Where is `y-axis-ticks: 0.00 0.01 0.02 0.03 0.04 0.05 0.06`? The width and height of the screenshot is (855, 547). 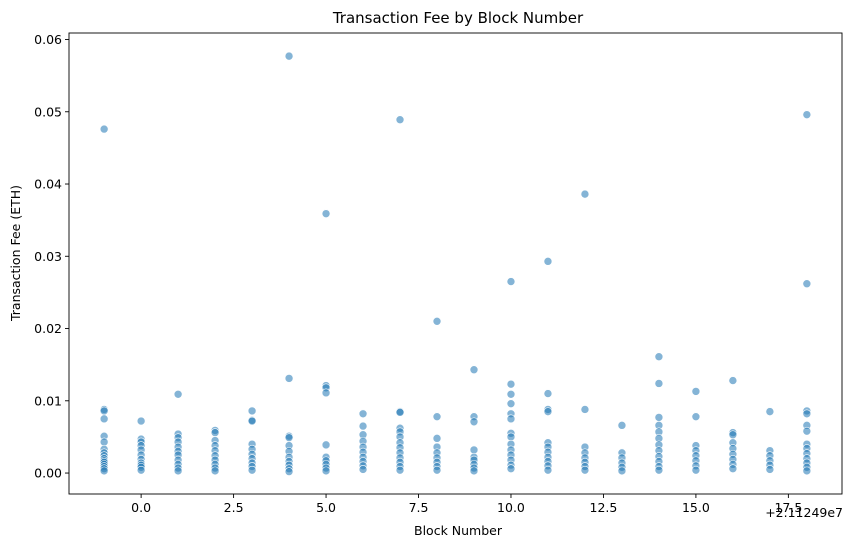 y-axis-ticks: 0.00 0.01 0.02 0.03 0.04 0.05 0.06 is located at coordinates (51, 256).